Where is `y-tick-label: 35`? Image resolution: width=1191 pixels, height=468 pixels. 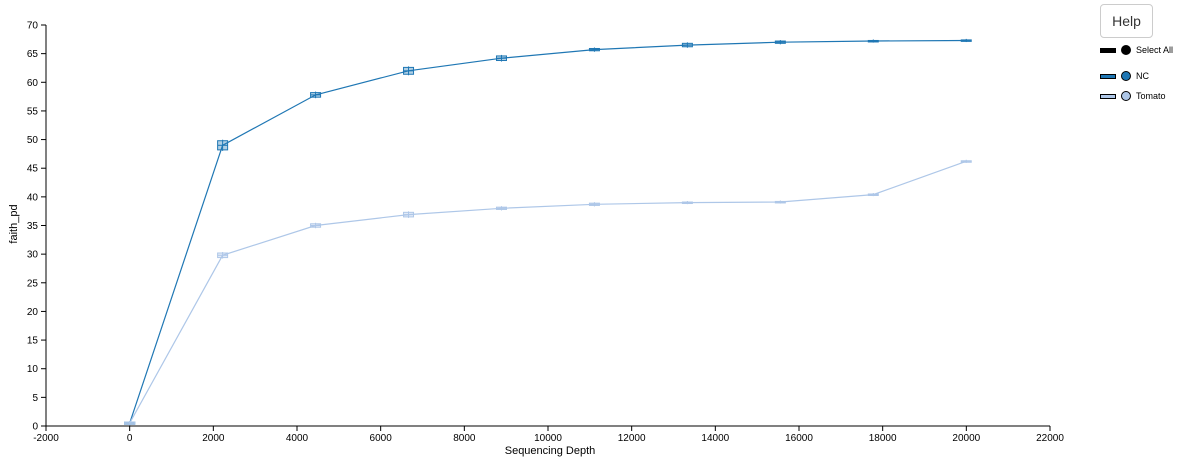
y-tick-label: 35 is located at coordinates (33, 226).